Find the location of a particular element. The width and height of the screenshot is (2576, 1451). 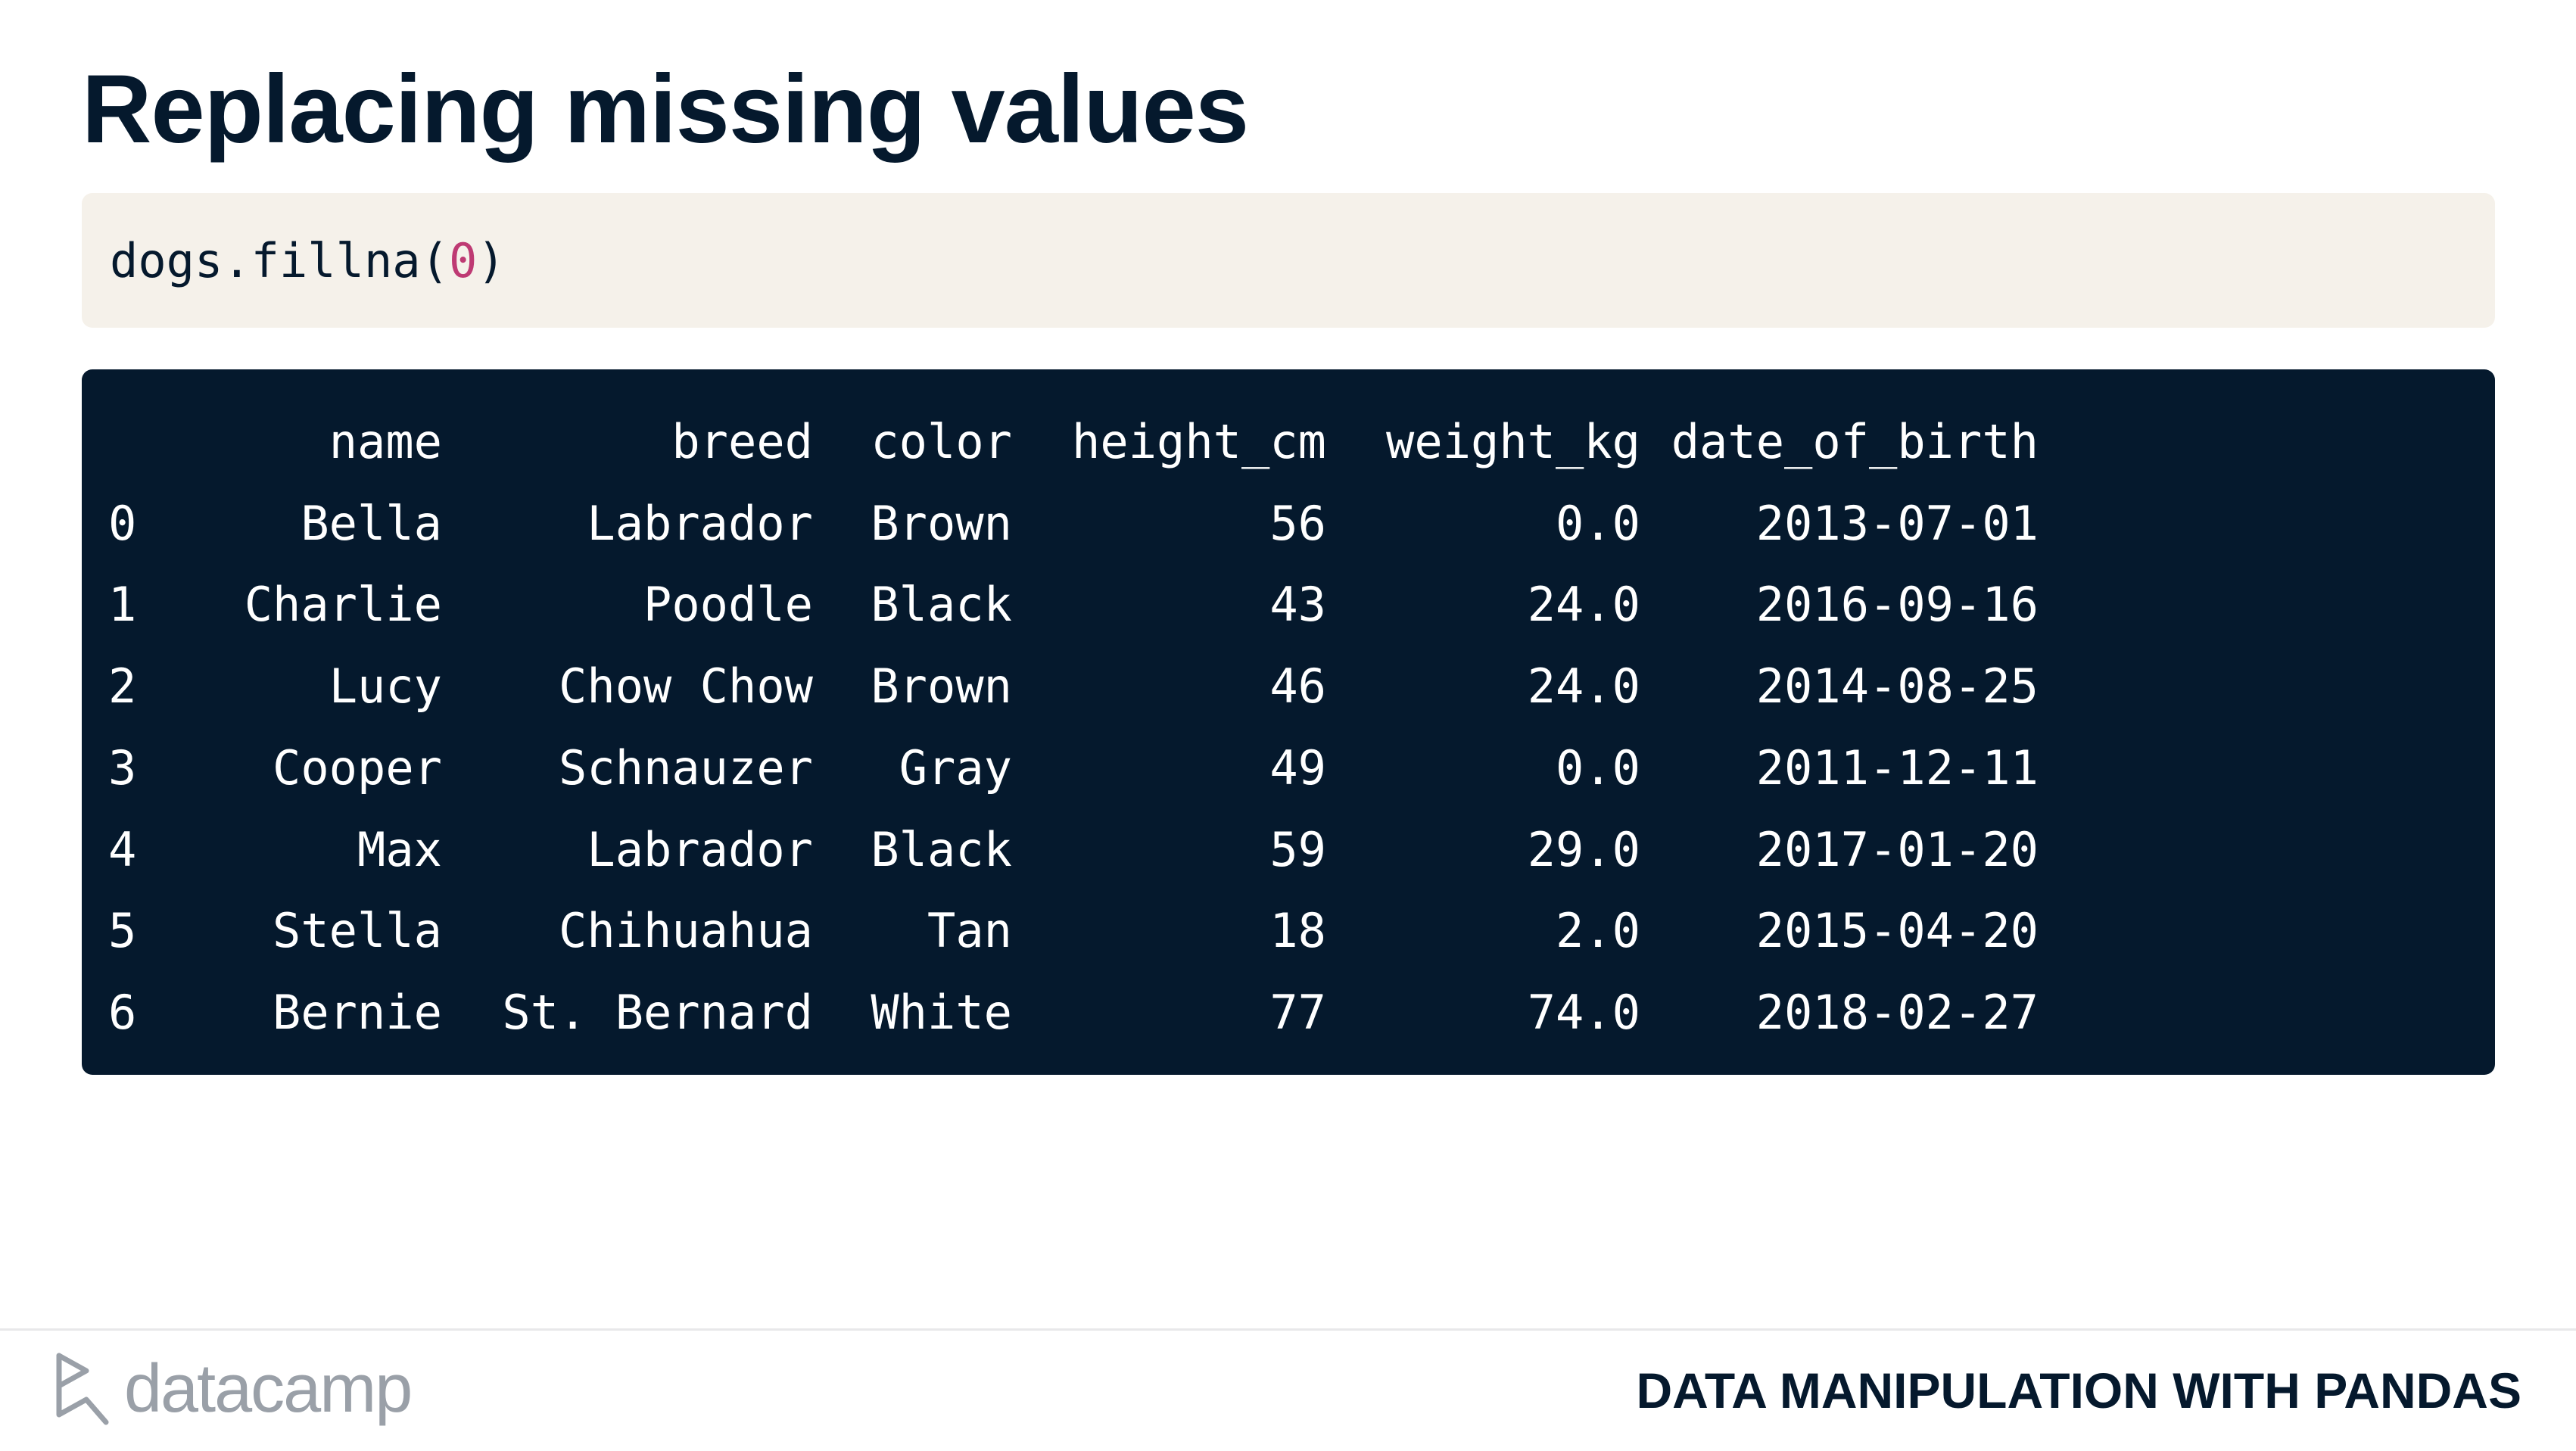

cell-height-cm: 59 is located at coordinates (1297, 849).